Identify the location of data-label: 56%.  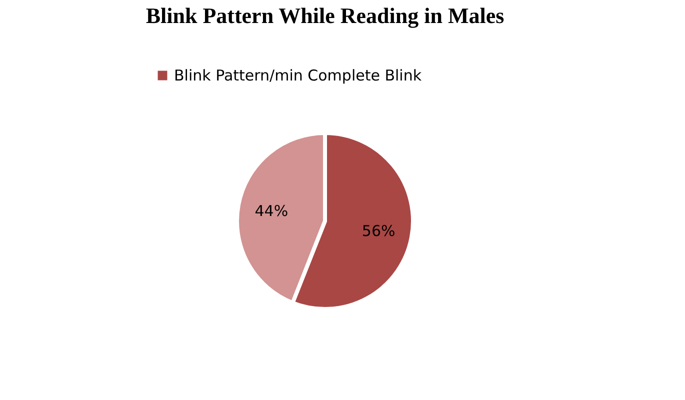
(379, 231).